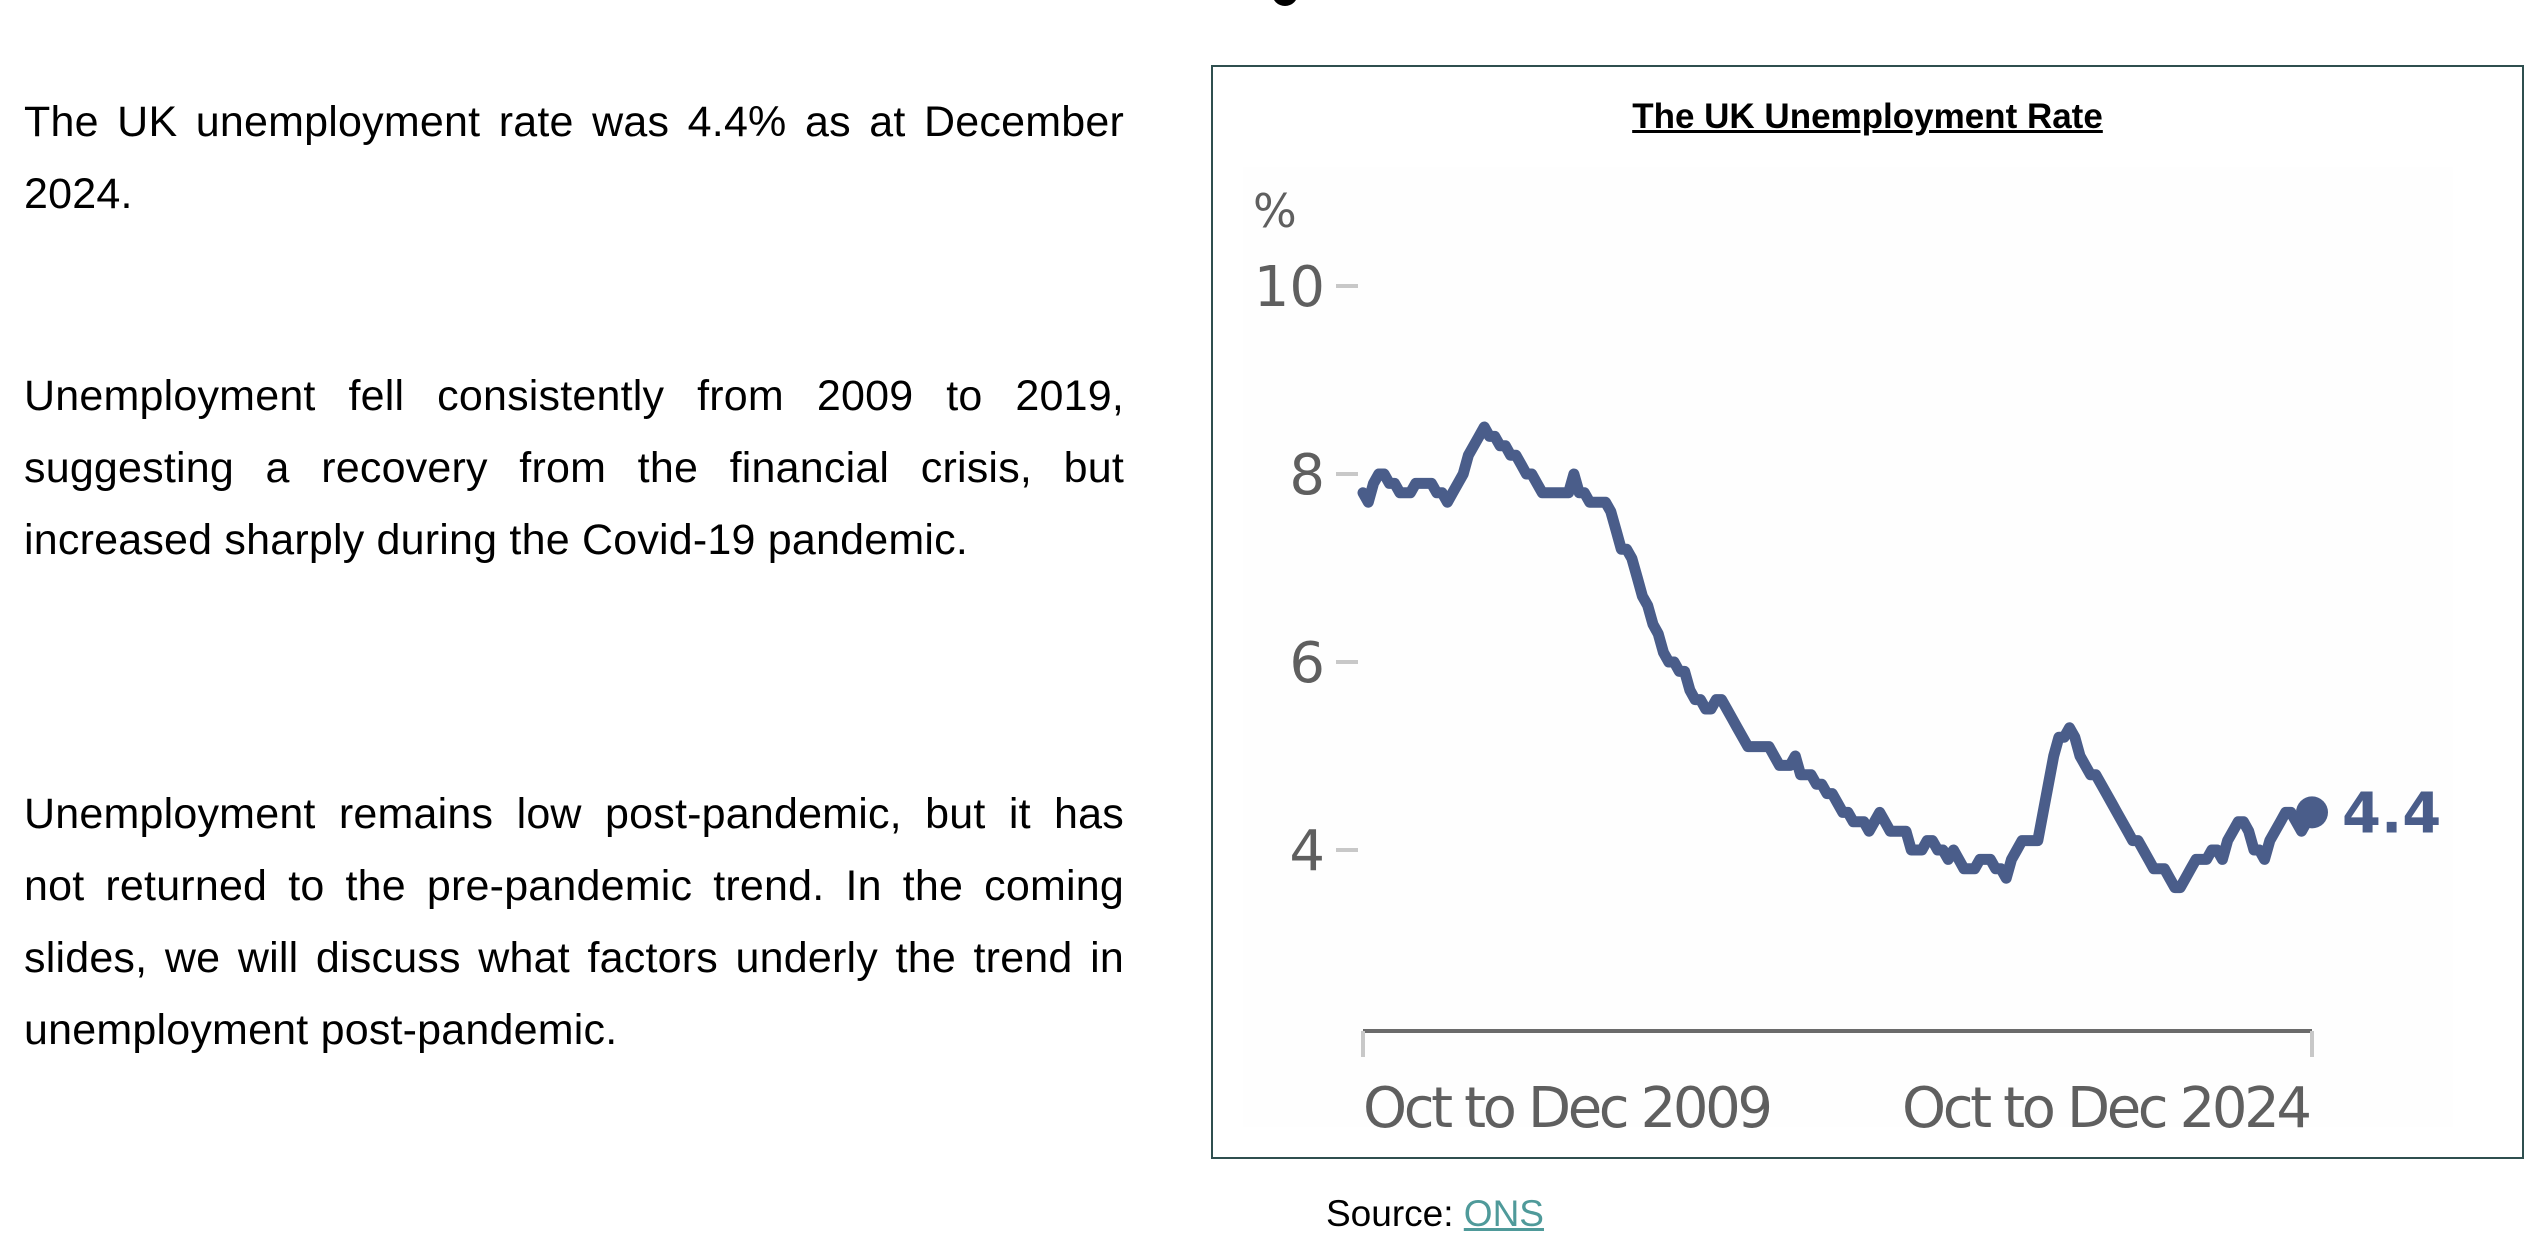  I want to click on y-axis: 4 6 8 10, so click(1306, 569).